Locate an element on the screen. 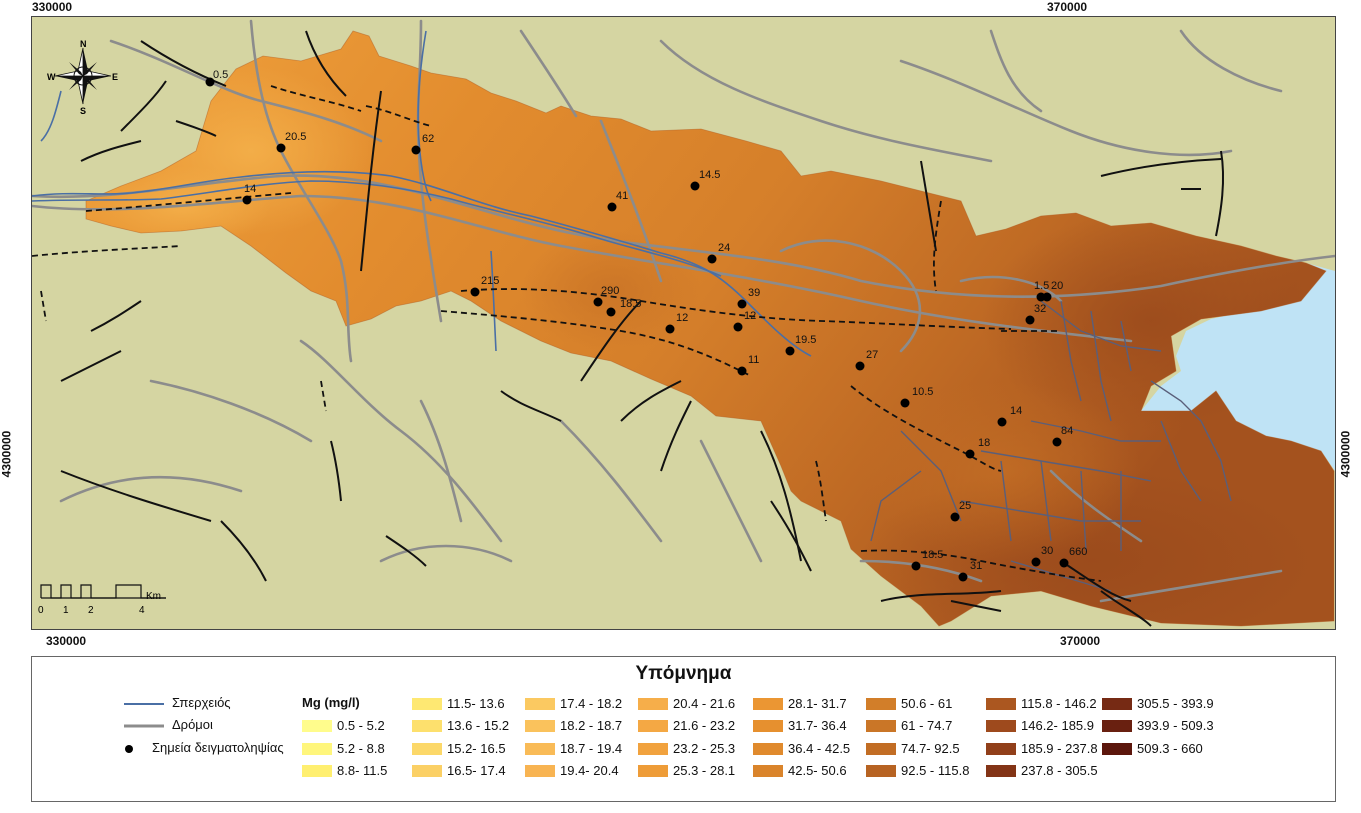 This screenshot has height=813, width=1361. legend-class-item: 19.4- 20.4 is located at coordinates (572, 770).